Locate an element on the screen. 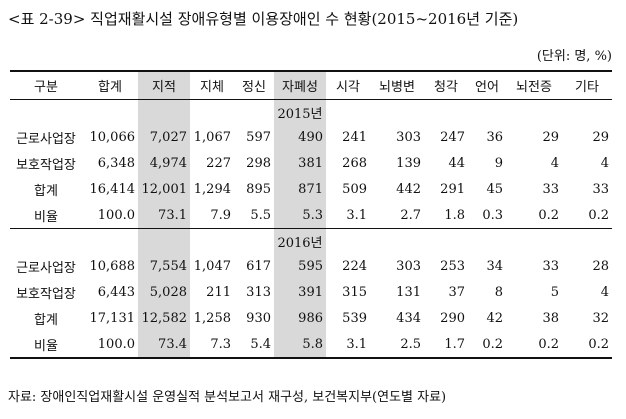  table-cell: 0.3 is located at coordinates (492, 215).